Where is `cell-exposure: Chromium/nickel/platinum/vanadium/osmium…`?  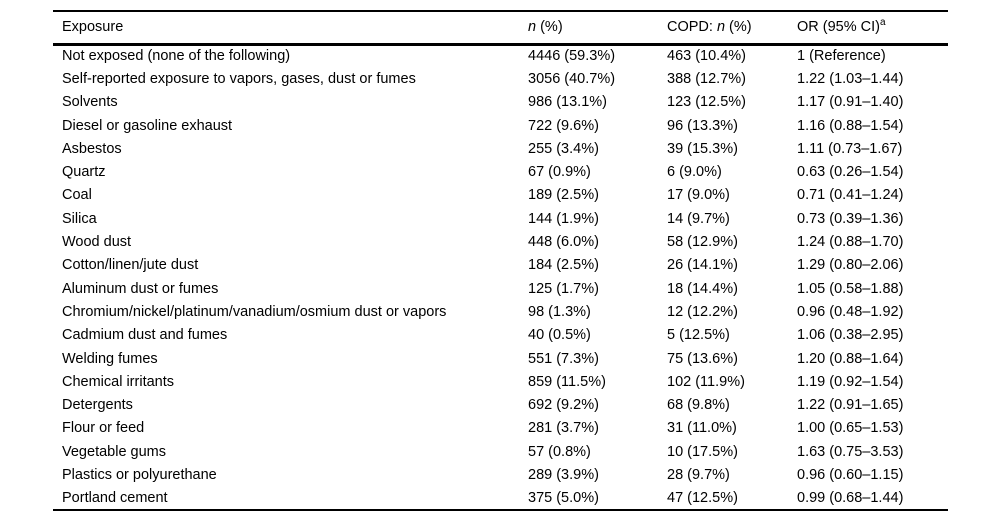
cell-exposure: Chromium/nickel/platinum/vanadium/osmium… is located at coordinates (254, 311).